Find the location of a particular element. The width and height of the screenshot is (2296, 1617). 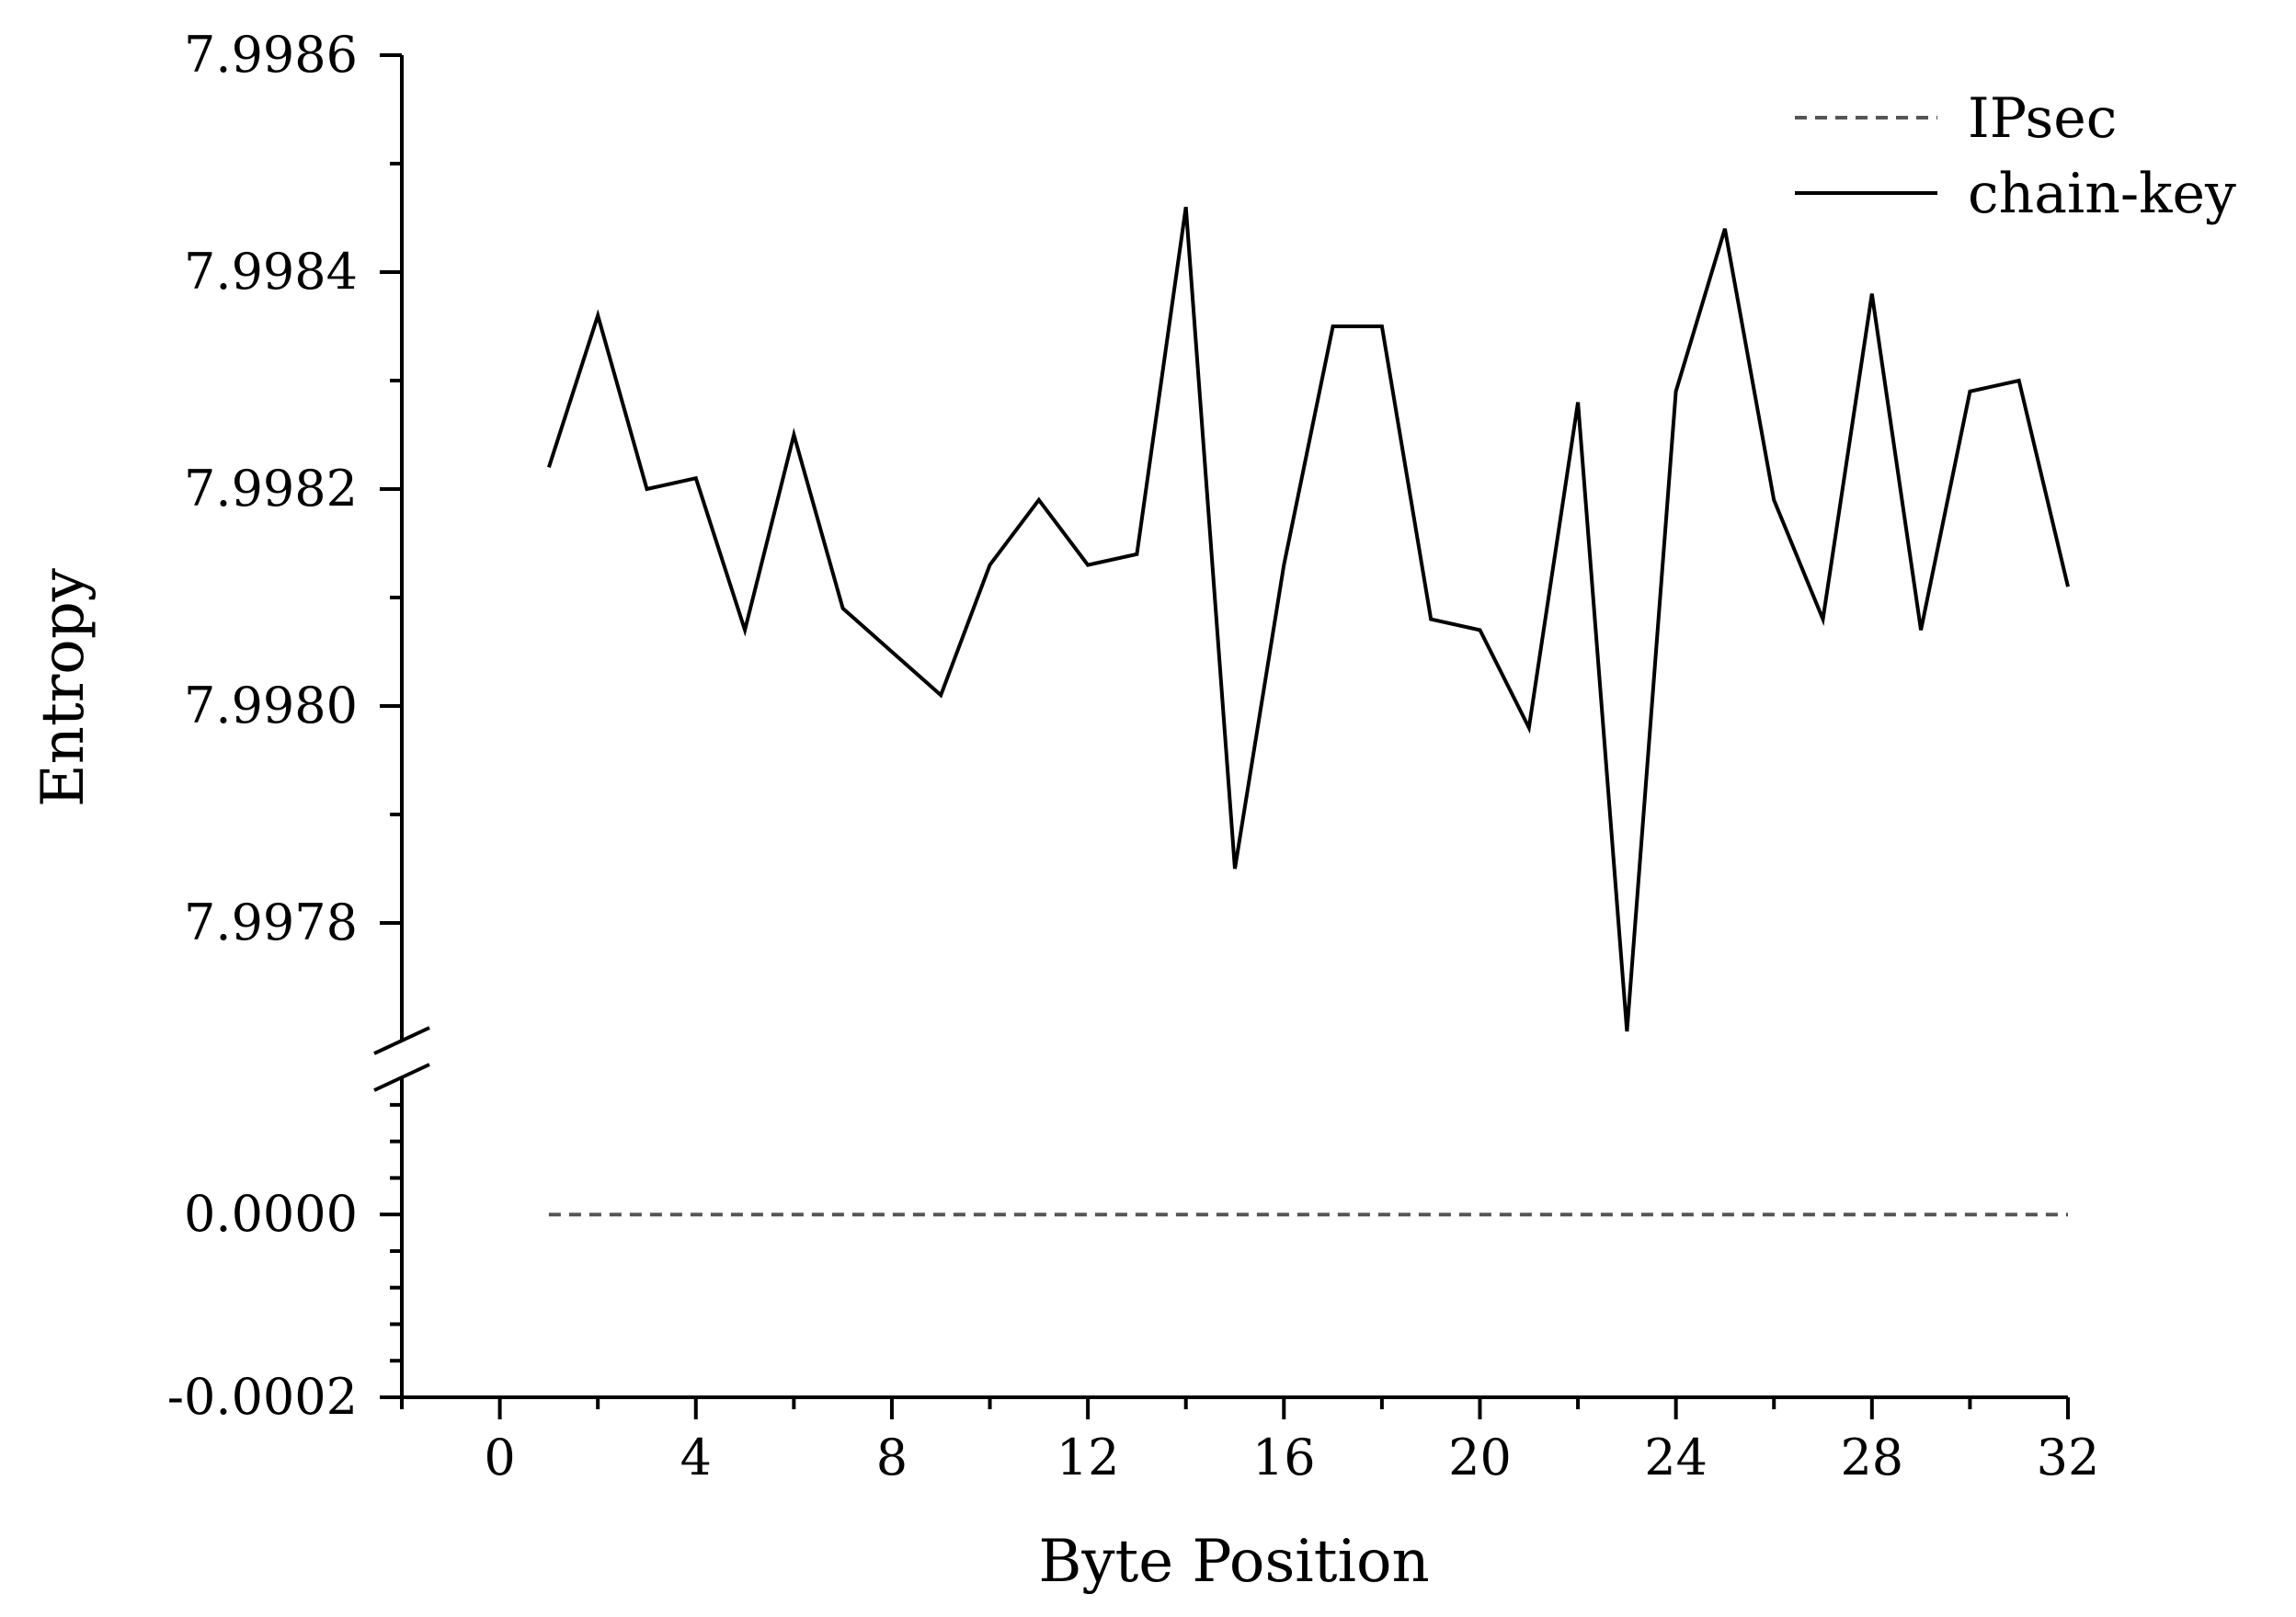

x-axis-title: Byte Position is located at coordinates (1233, 1562).